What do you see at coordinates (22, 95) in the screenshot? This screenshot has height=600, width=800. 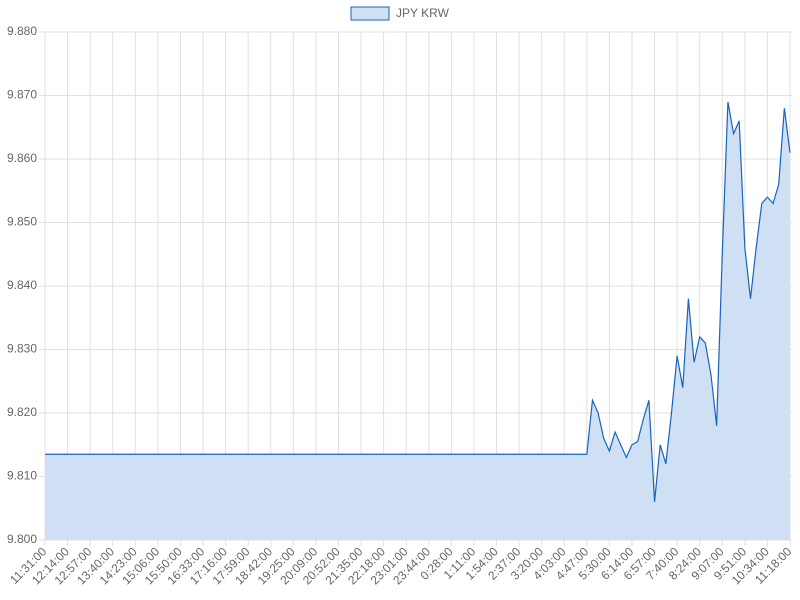 I see `y-tick-label: 9.870` at bounding box center [22, 95].